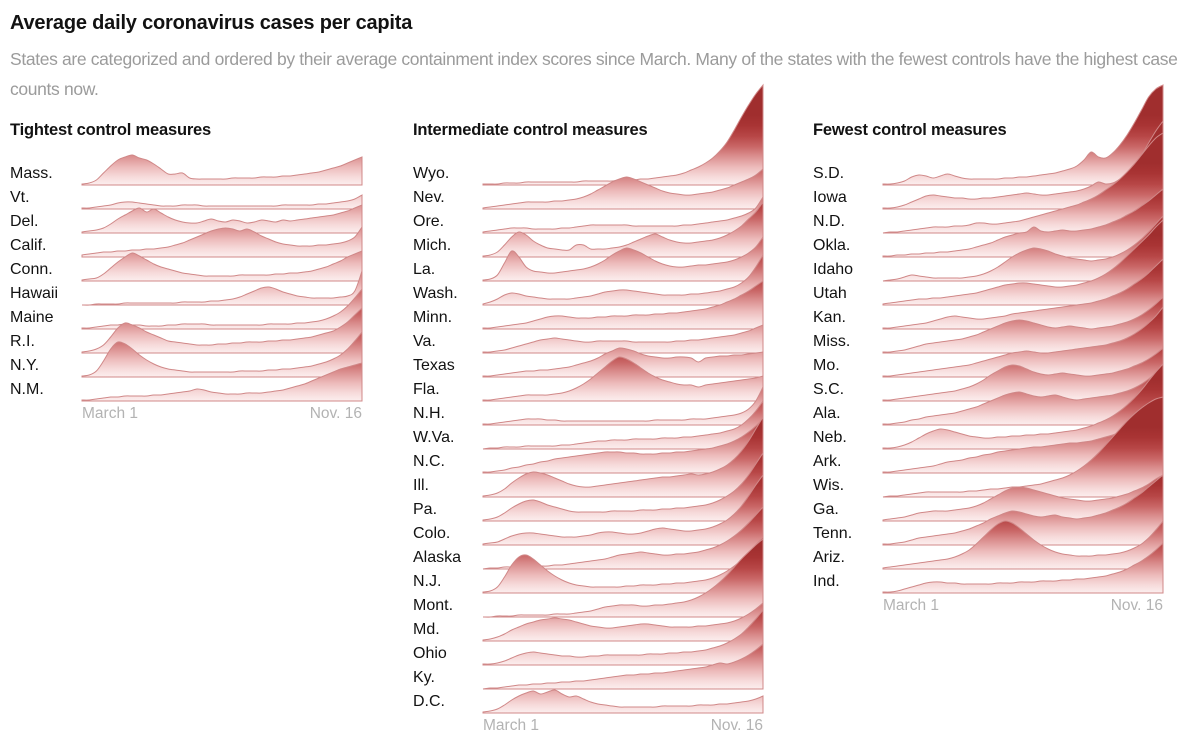 The height and width of the screenshot is (745, 1200). I want to click on state-label: Calif., so click(28, 245).